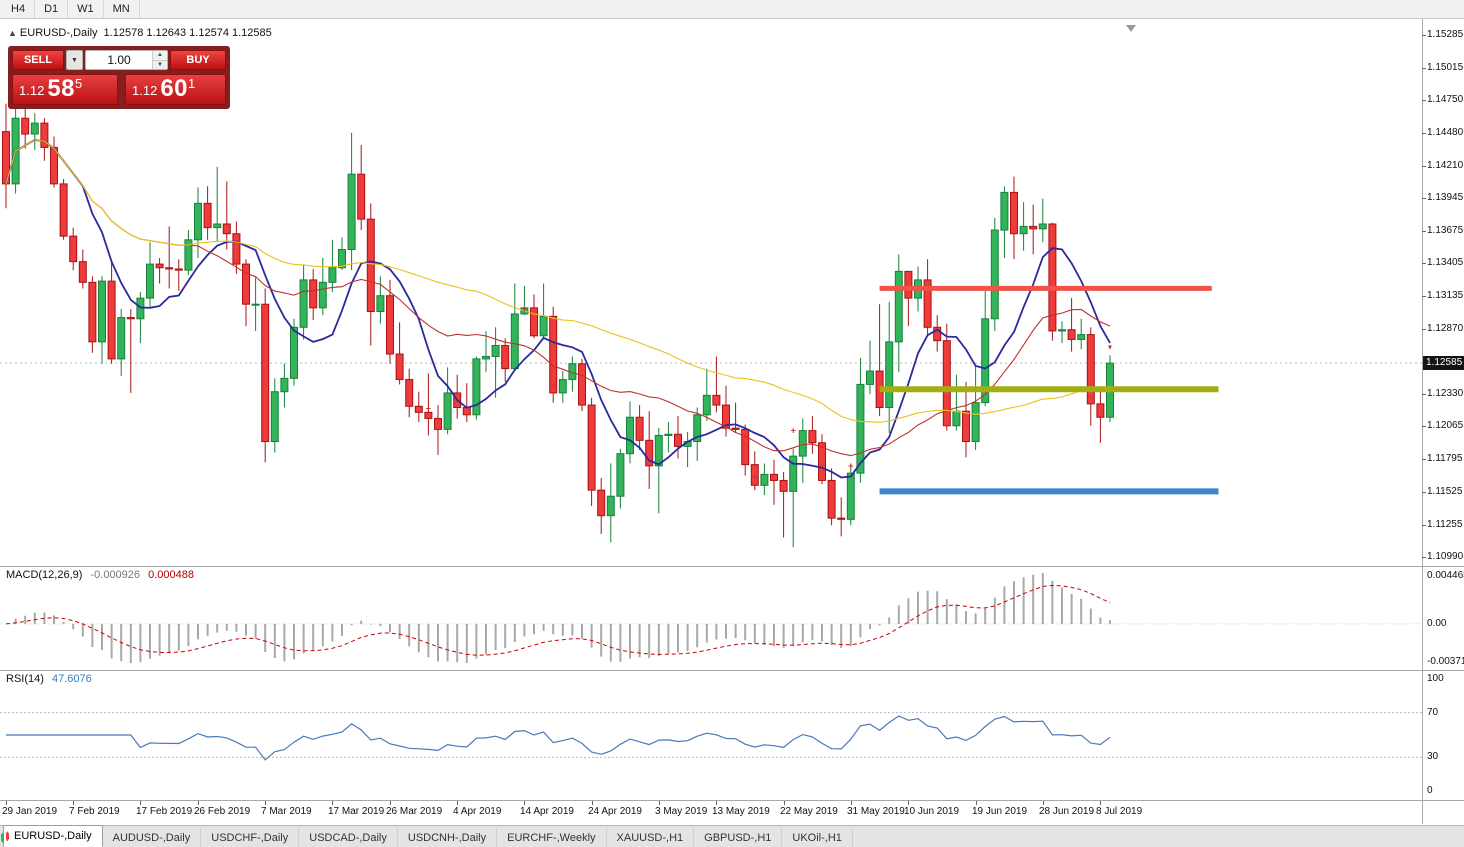 The height and width of the screenshot is (847, 1464). Describe the element at coordinates (187, 33) in the screenshot. I see `chart-ohlc-values: 1.12578 1.12643 1.12574 1.12585` at that location.